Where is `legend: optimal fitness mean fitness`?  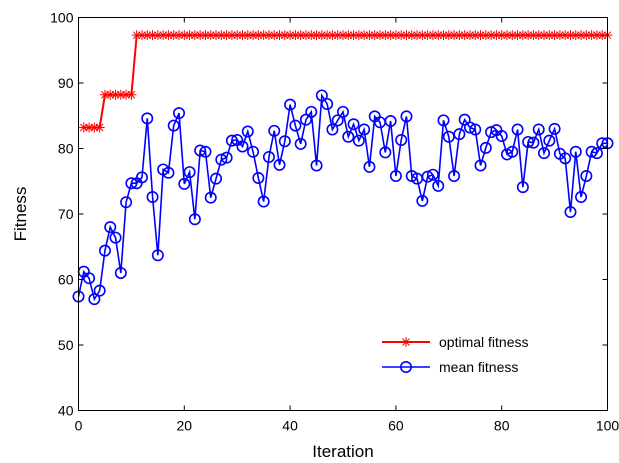 legend: optimal fitness mean fitness is located at coordinates (479, 356).